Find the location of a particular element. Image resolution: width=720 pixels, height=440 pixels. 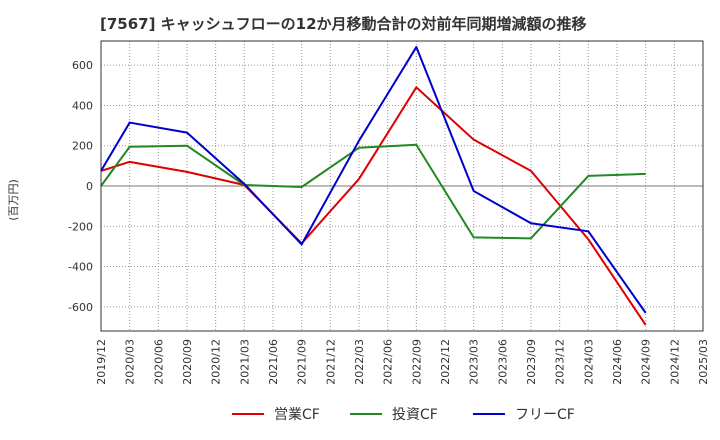

legend-label-0: 営業CF is located at coordinates (297, 415).